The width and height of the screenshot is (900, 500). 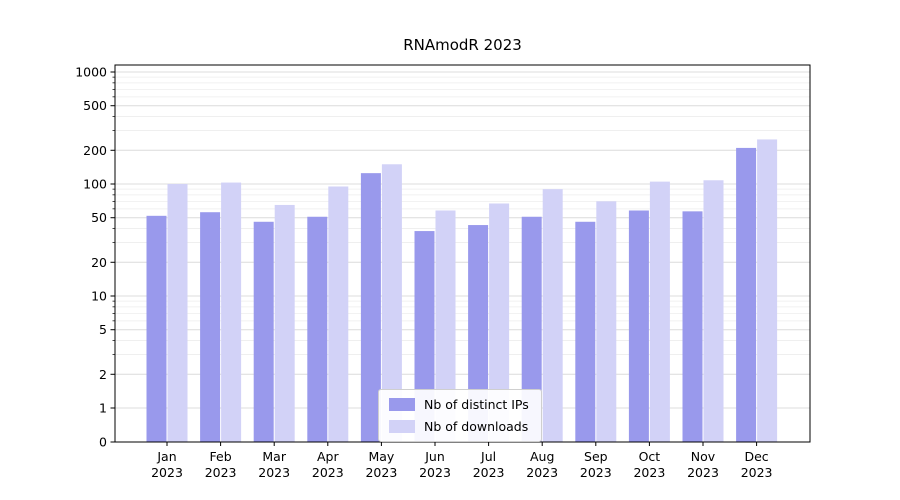 What do you see at coordinates (650, 456) in the screenshot?
I see `x-tick-label-month-oct: Oct` at bounding box center [650, 456].